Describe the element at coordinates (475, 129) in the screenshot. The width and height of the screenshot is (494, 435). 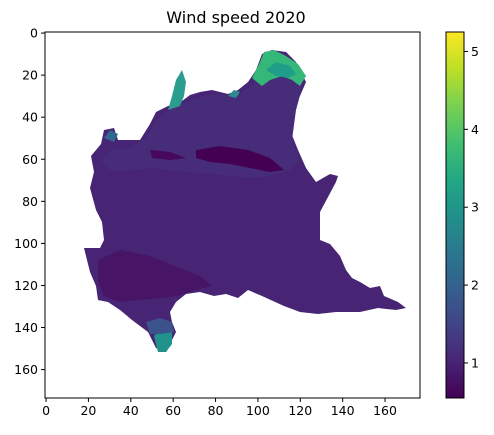
I see `colorbar-tick-label: 4` at that location.